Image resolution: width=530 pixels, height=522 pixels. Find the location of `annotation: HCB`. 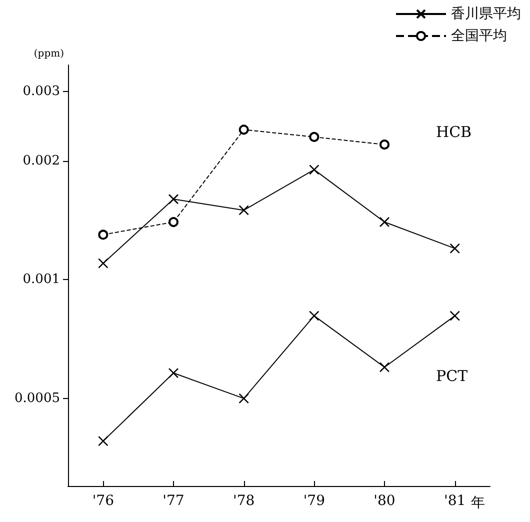

annotation: HCB is located at coordinates (454, 132).